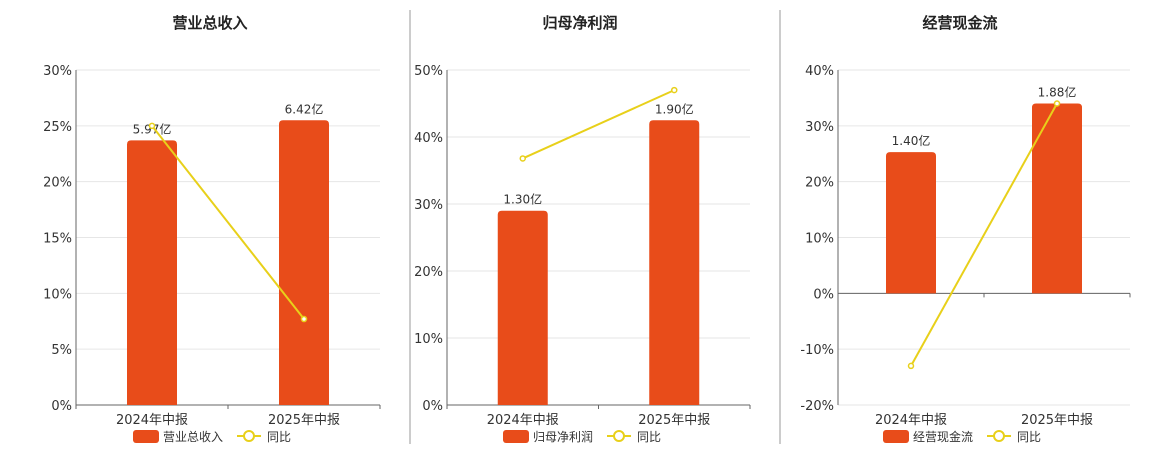 This screenshot has width=1160, height=450. What do you see at coordinates (57, 127) in the screenshot?
I see `y-tick-label: 25%` at bounding box center [57, 127].